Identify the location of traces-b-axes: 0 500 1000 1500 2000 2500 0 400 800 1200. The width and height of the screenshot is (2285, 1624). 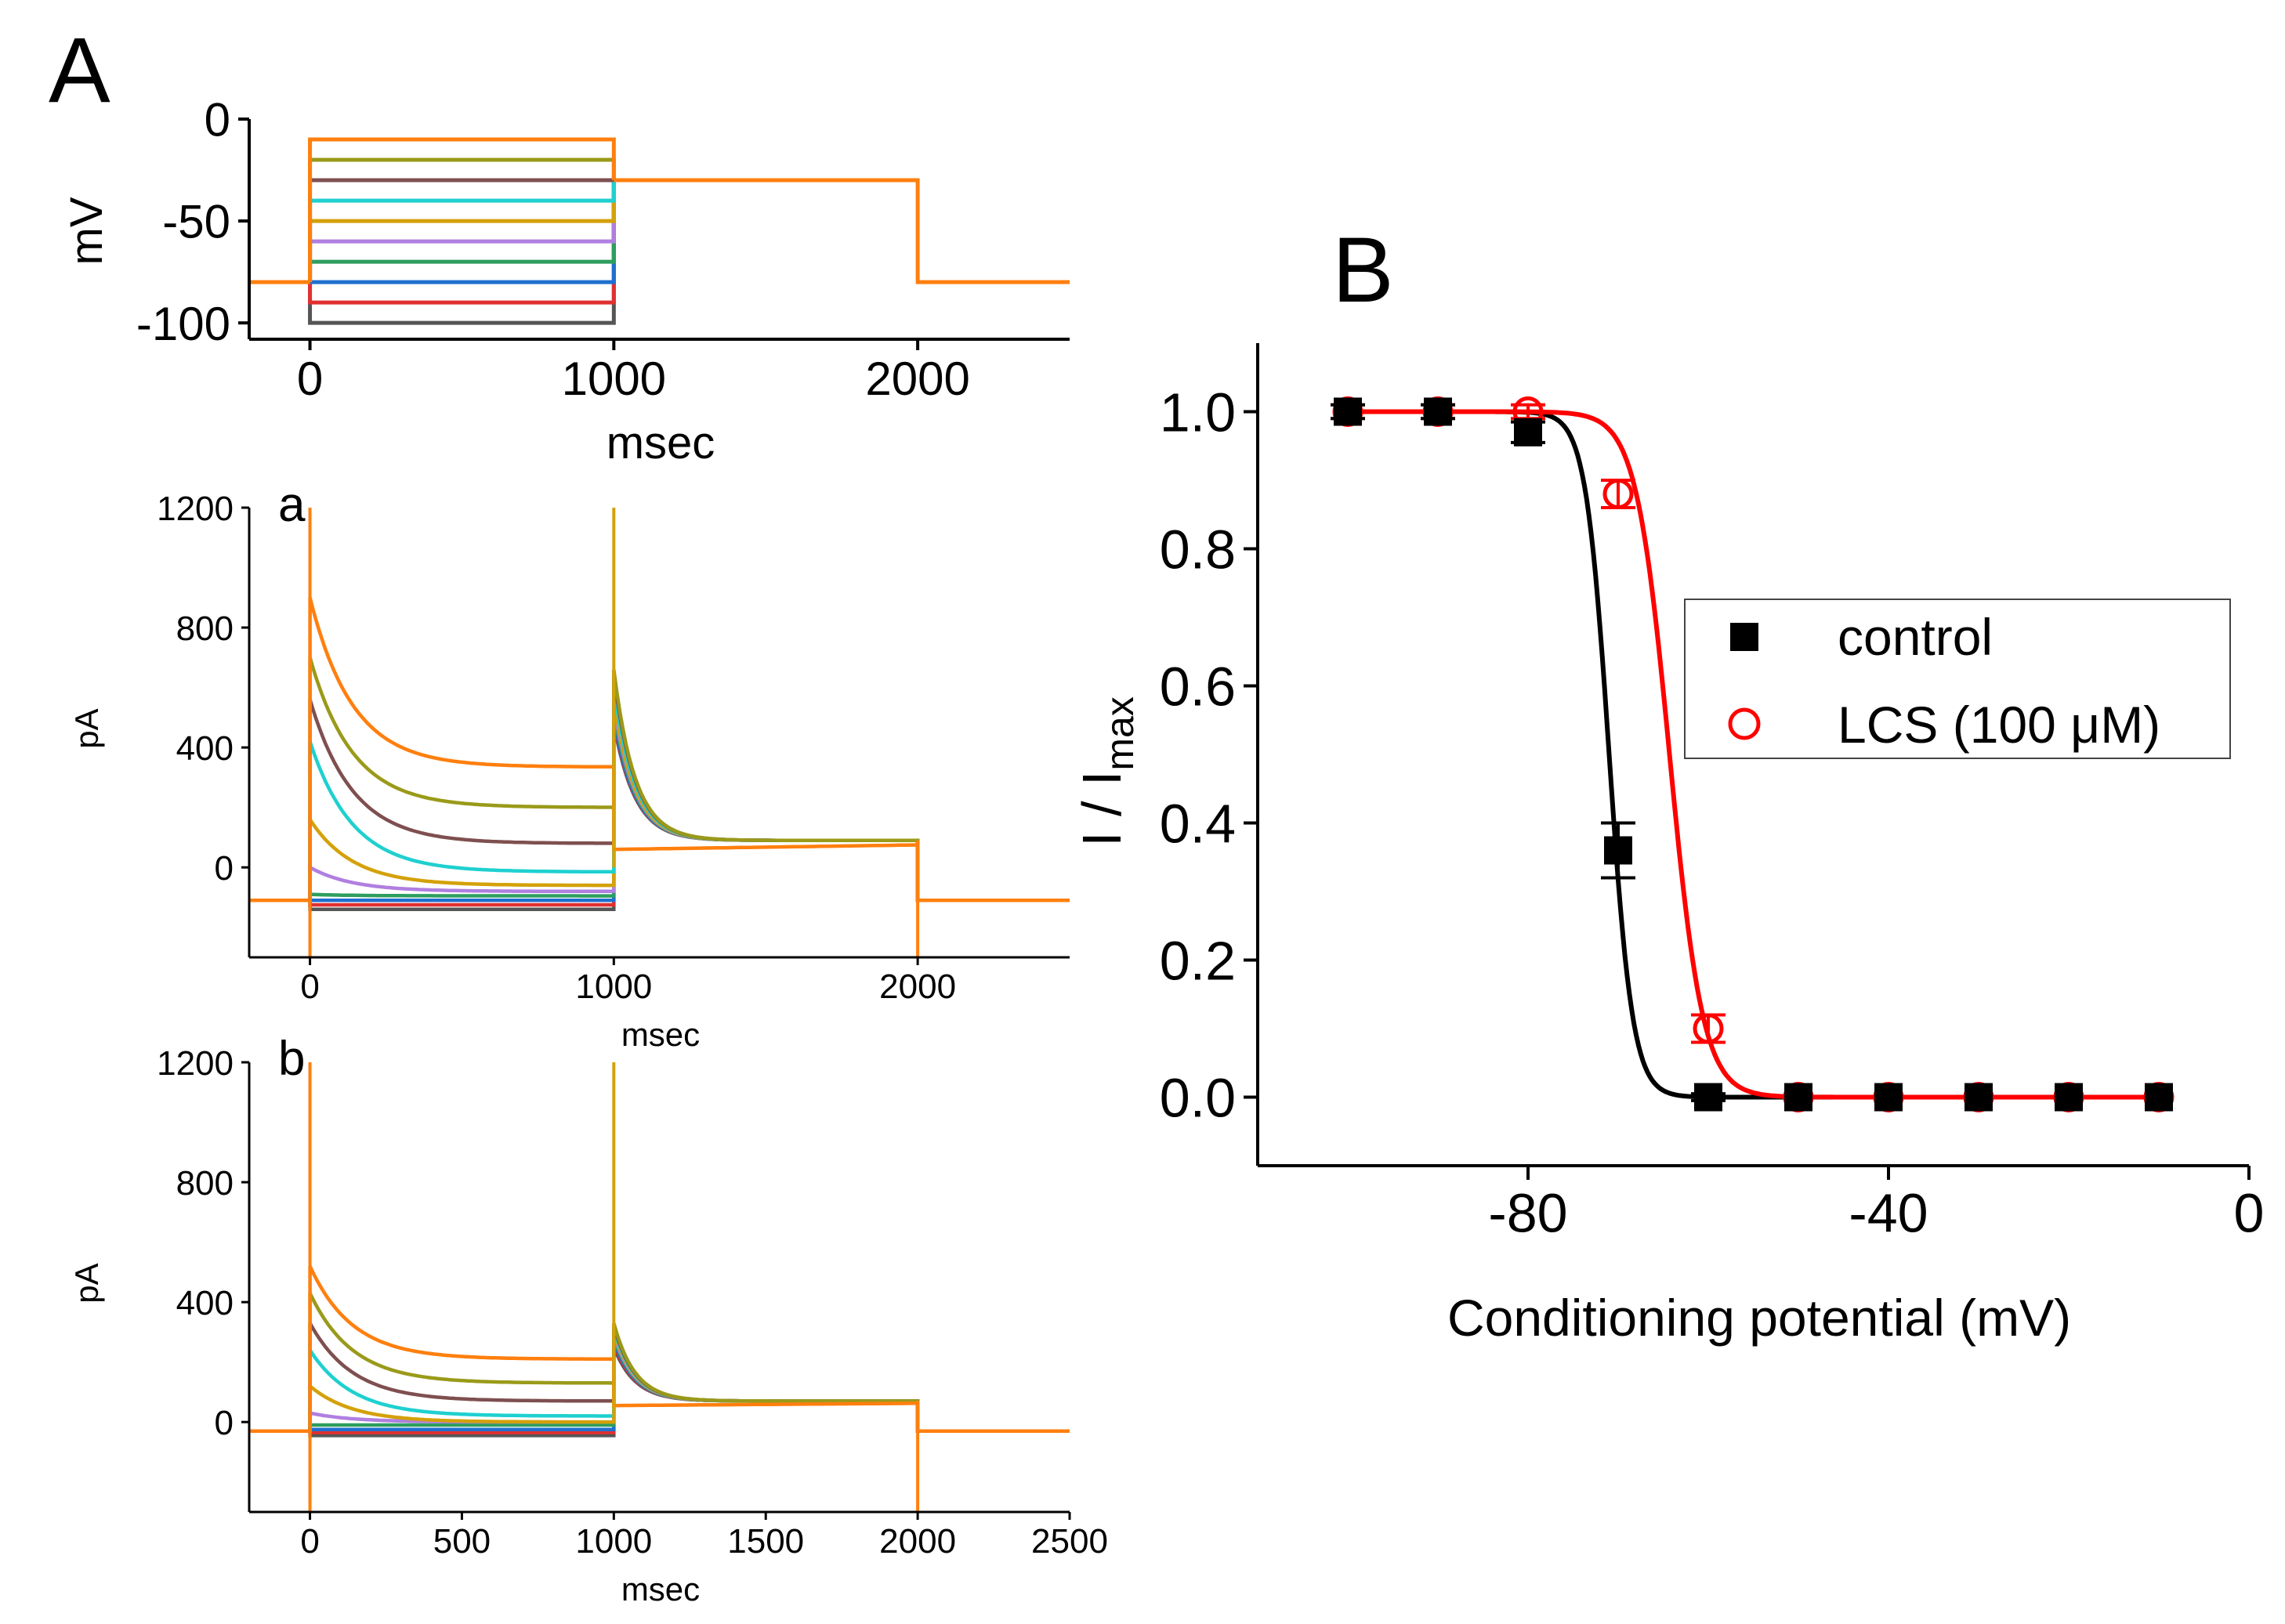
(633, 1302).